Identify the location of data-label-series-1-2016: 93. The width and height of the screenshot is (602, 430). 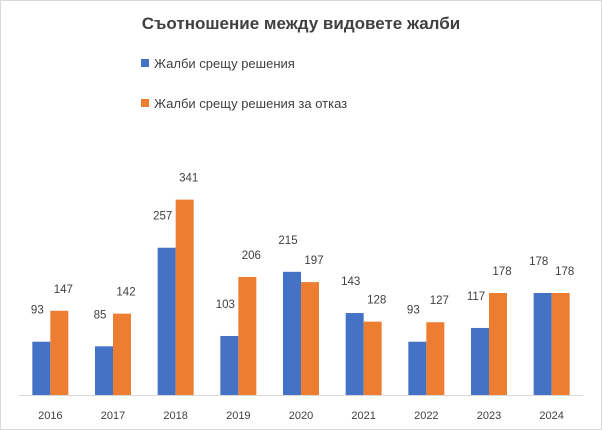
(37, 311).